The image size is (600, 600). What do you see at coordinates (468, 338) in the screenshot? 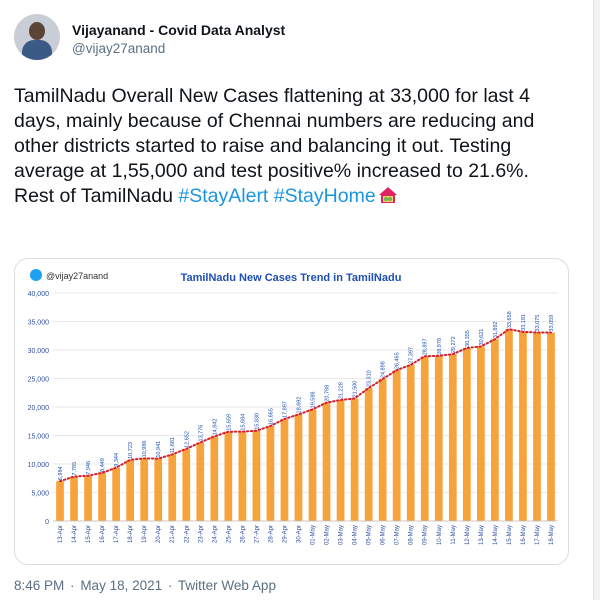
I see `bar-value-label: 30,355` at bounding box center [468, 338].